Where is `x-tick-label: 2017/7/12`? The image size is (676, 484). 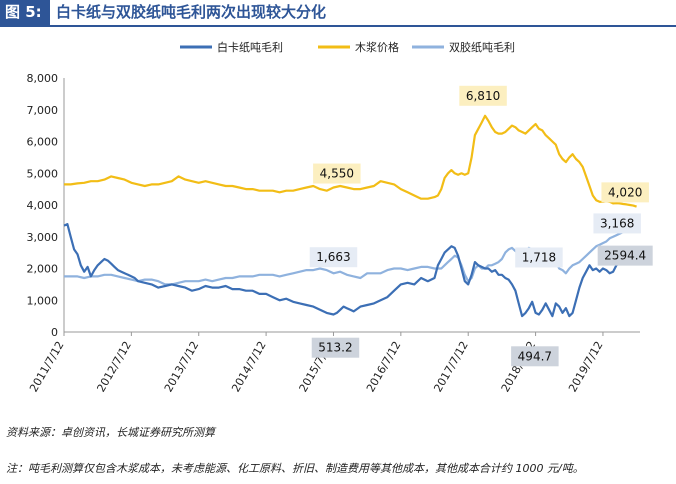 x-tick-label: 2017/7/12 is located at coordinates (450, 366).